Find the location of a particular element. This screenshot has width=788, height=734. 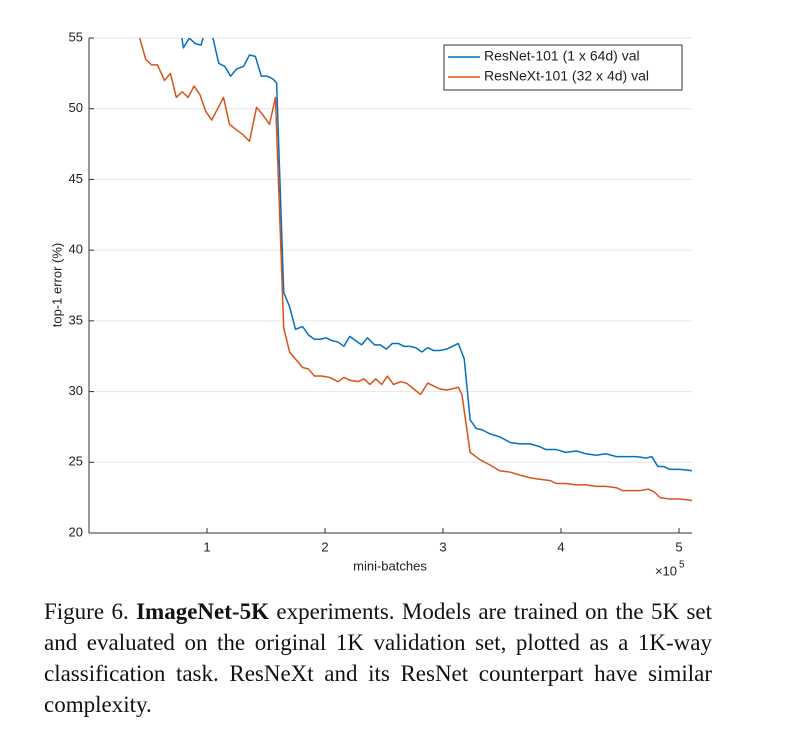

y-tick-label: 45 is located at coordinates (76, 178).